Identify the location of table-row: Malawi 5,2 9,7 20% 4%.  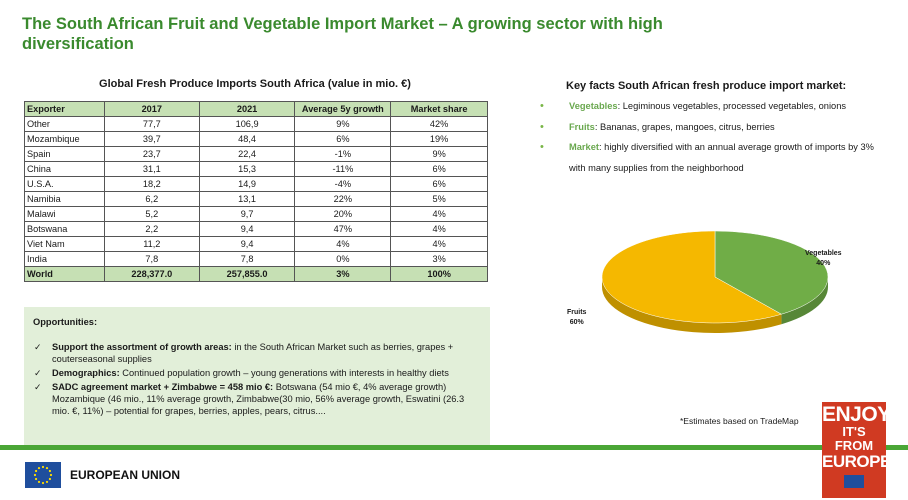
(256, 214).